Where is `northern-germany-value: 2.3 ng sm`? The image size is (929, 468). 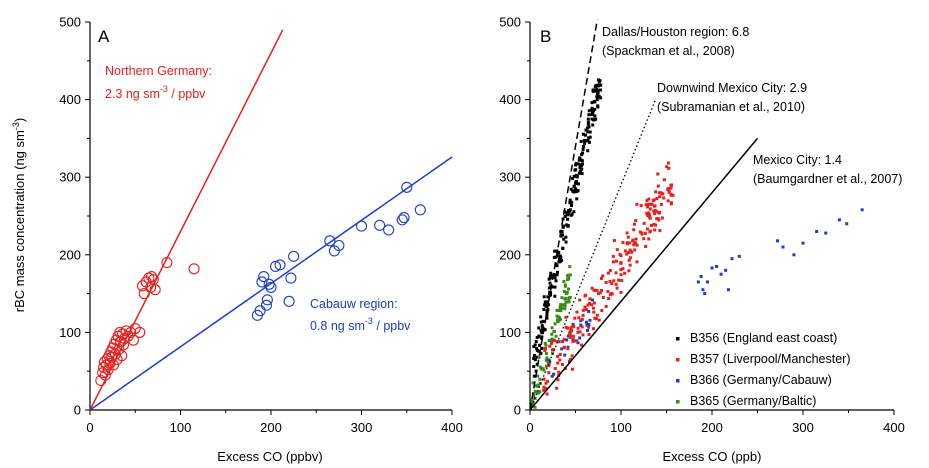 northern-germany-value: 2.3 ng sm is located at coordinates (132, 94).